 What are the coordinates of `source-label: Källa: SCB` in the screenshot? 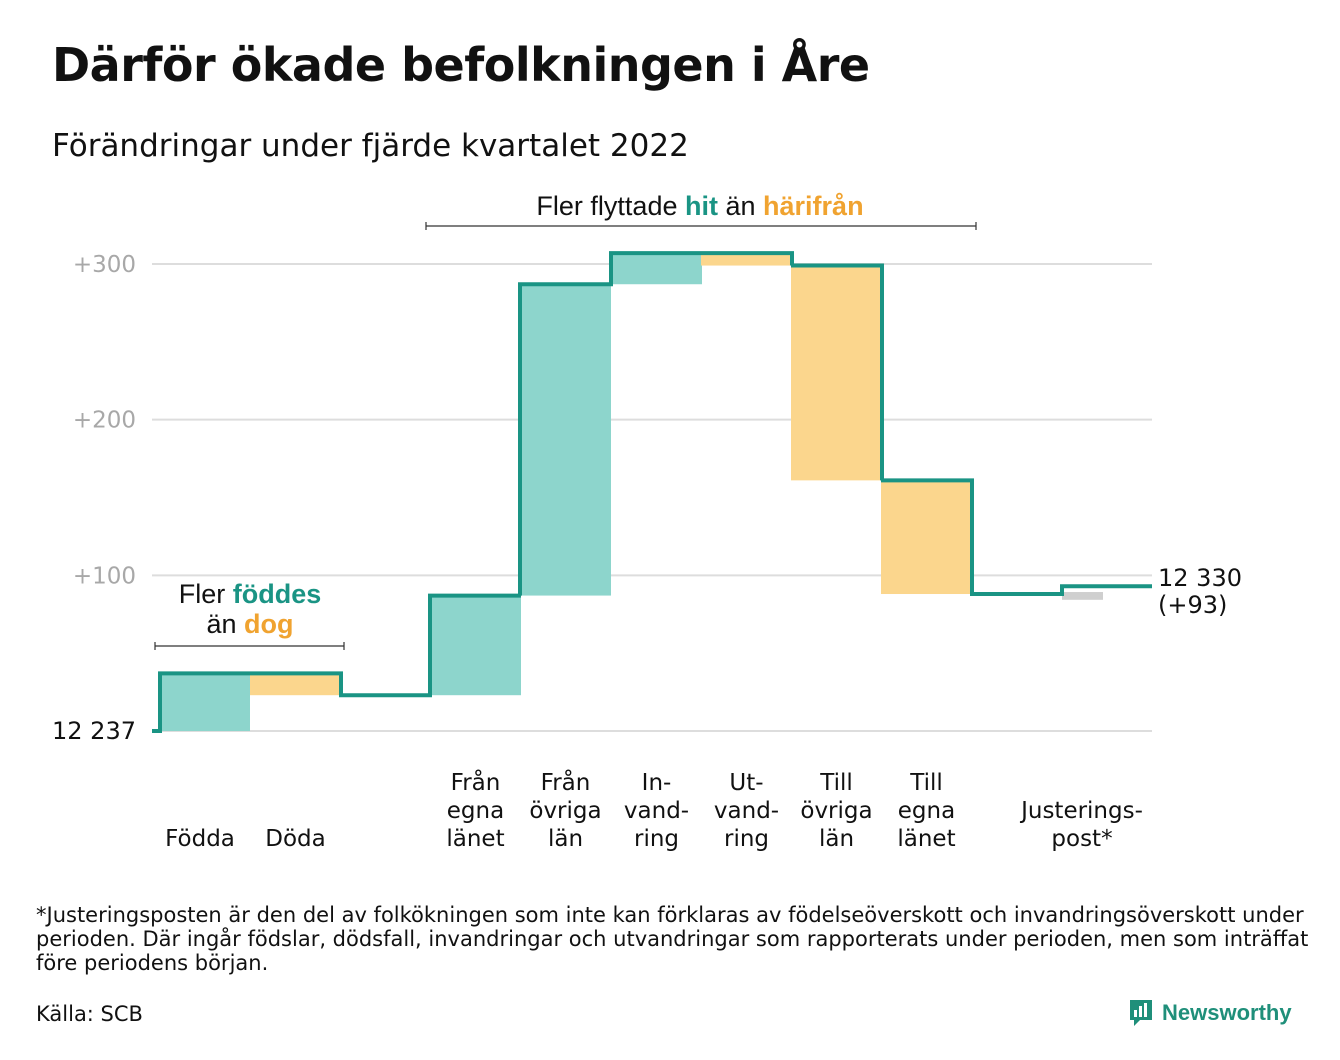 It's located at (89, 1014).